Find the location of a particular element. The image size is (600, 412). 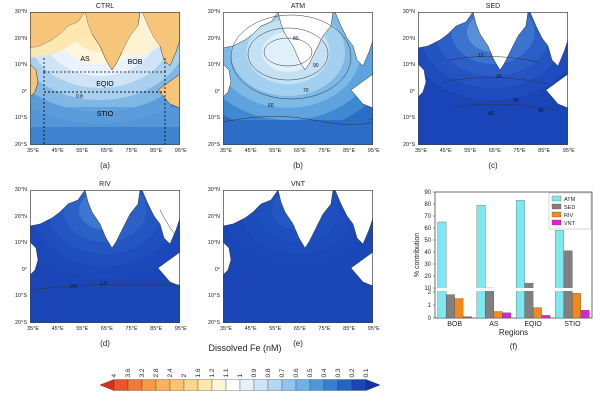

colorbar-tick: 0.8 is located at coordinates (268, 372).